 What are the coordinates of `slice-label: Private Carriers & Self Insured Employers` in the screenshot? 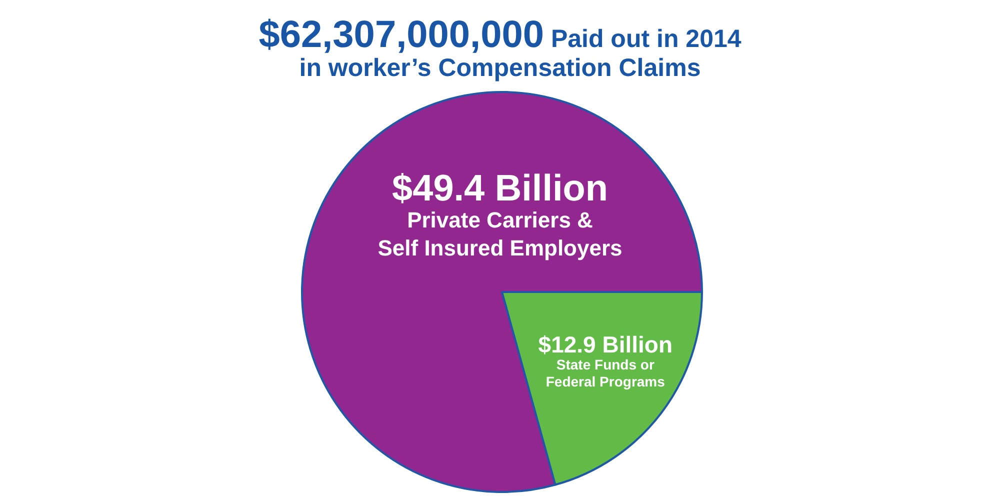 It's located at (500, 234).